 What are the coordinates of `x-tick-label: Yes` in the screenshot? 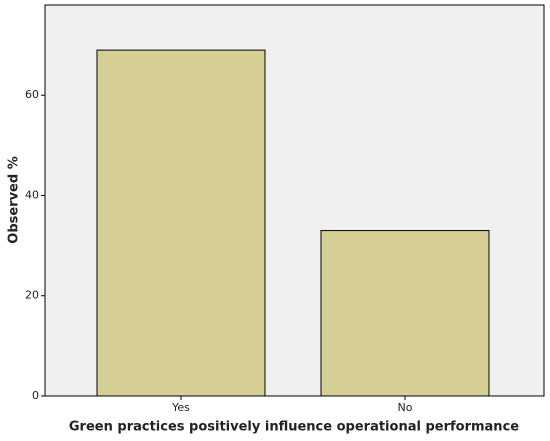 It's located at (180, 407).